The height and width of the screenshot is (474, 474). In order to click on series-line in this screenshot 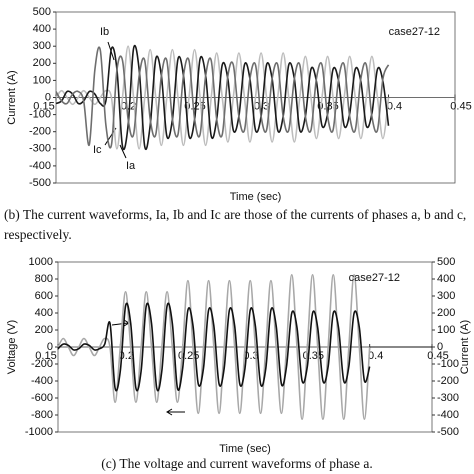, I will do `click(214, 347)`.